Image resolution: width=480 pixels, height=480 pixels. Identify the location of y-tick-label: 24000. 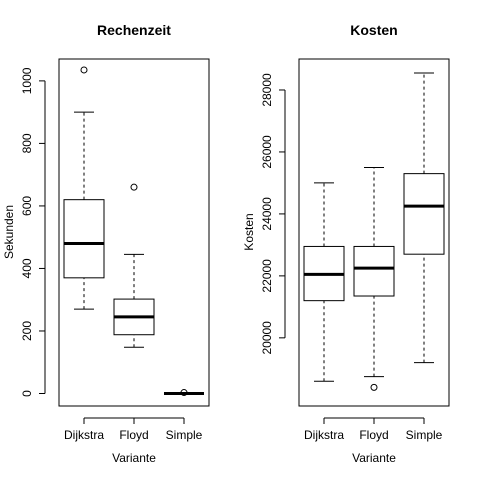
(267, 214).